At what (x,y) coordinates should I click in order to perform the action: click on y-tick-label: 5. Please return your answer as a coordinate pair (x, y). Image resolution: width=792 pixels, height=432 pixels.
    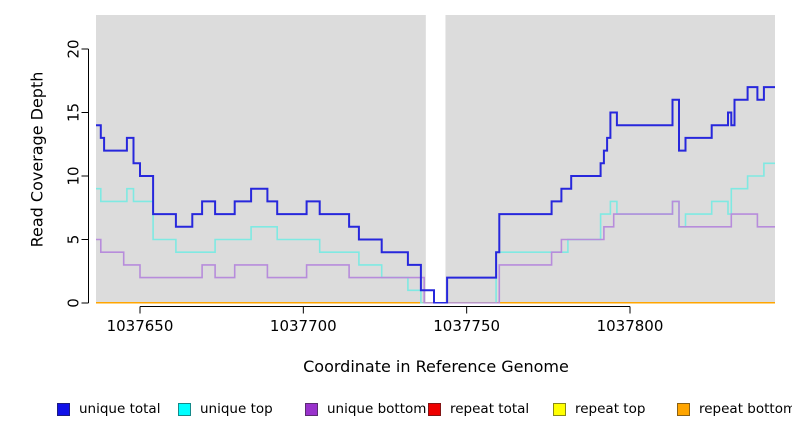
    Looking at the image, I should click on (74, 240).